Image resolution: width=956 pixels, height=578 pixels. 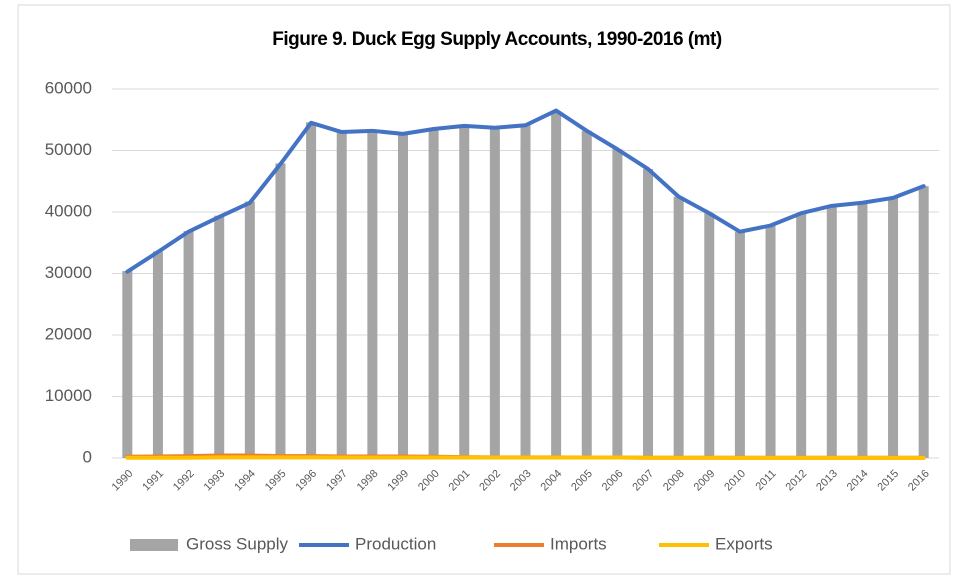 What do you see at coordinates (68, 87) in the screenshot?
I see `y-tick-label: 60000` at bounding box center [68, 87].